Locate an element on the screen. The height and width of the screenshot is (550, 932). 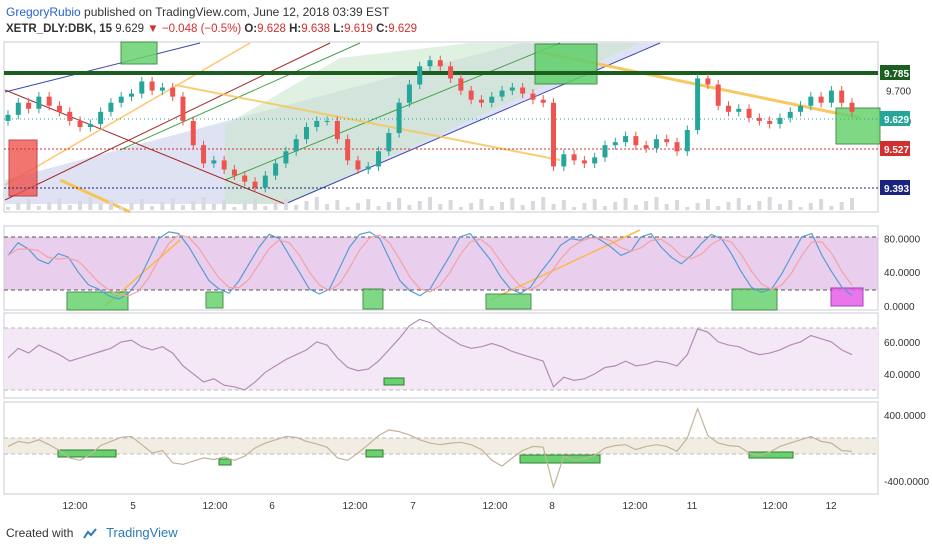
close-label: C: is located at coordinates (382, 29).